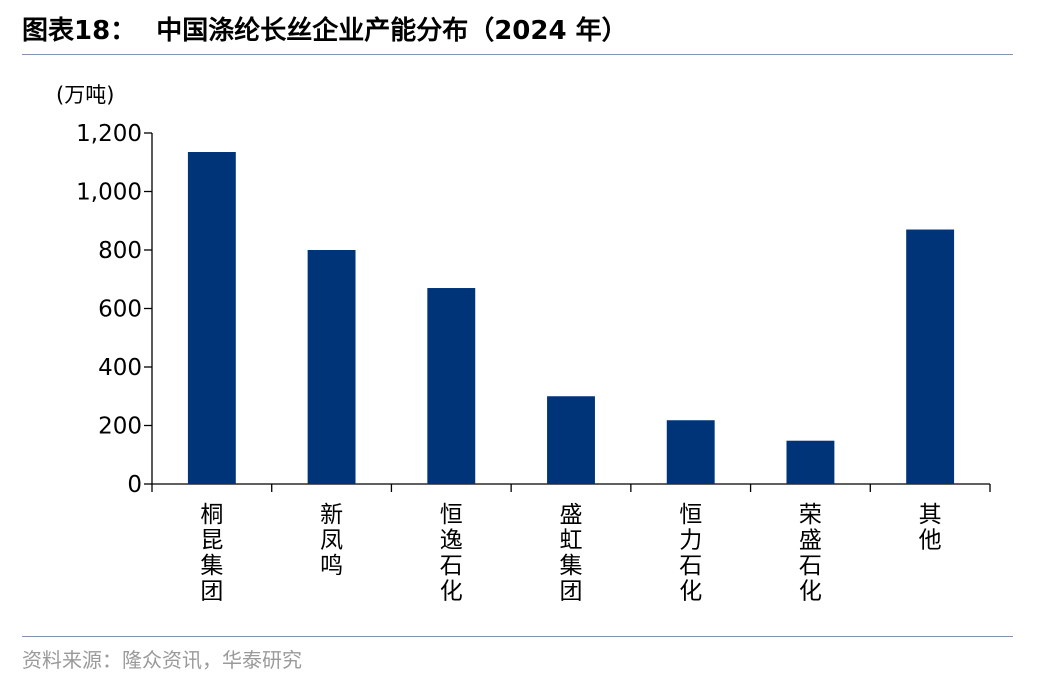 The image size is (1044, 688). I want to click on title-divider, so click(517, 54).